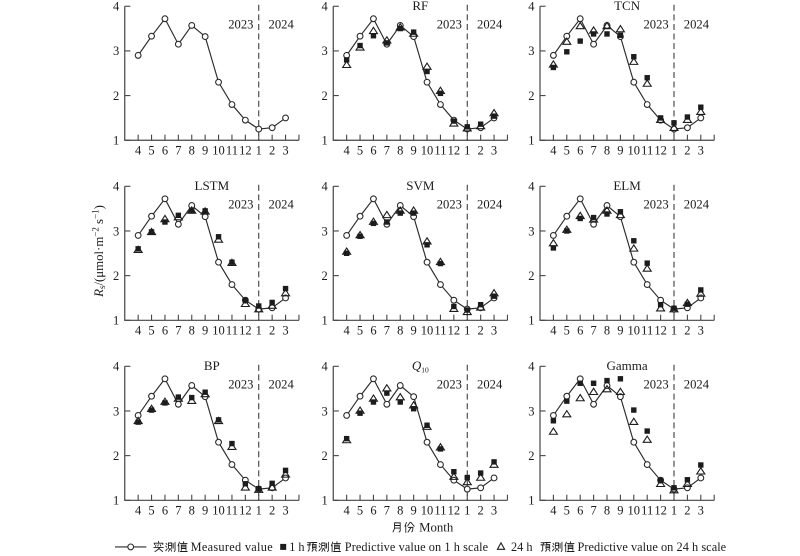  Describe the element at coordinates (627, 185) in the screenshot. I see `svg-text: ELM` at that location.